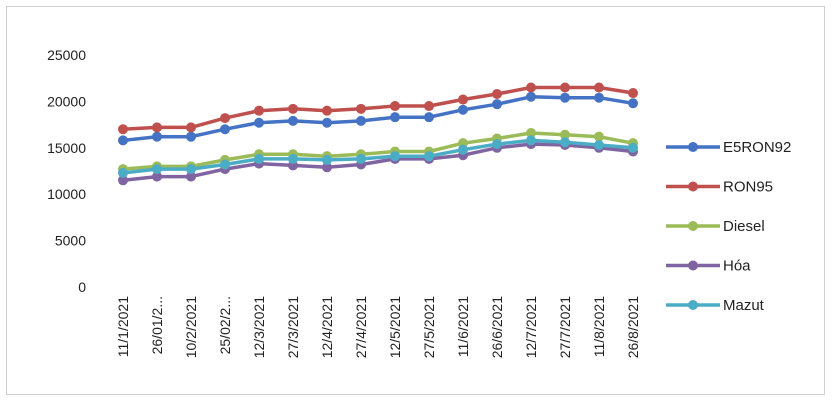  What do you see at coordinates (293, 327) in the screenshot?
I see `x-tick-label: 27/3/2021` at bounding box center [293, 327].